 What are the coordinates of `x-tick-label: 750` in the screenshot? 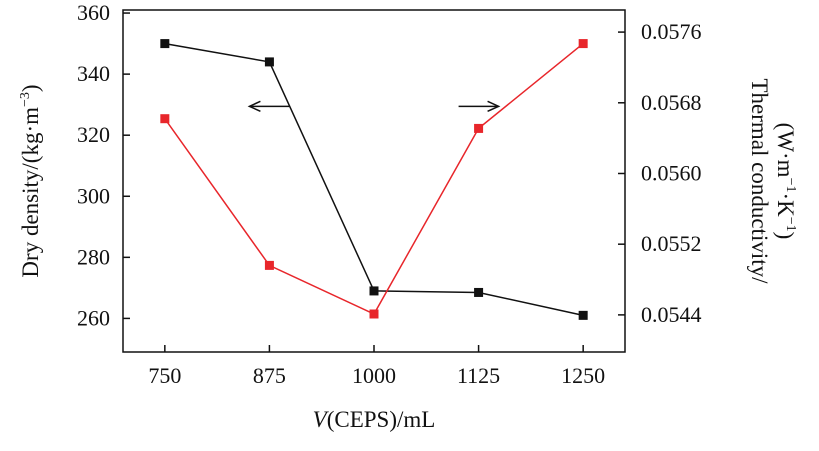 It's located at (164, 375).